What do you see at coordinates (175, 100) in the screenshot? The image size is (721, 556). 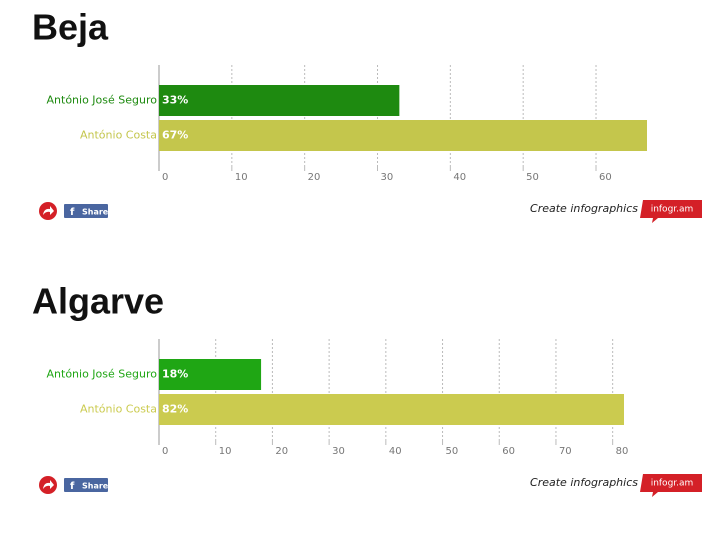 I see `value-label: 33%` at bounding box center [175, 100].